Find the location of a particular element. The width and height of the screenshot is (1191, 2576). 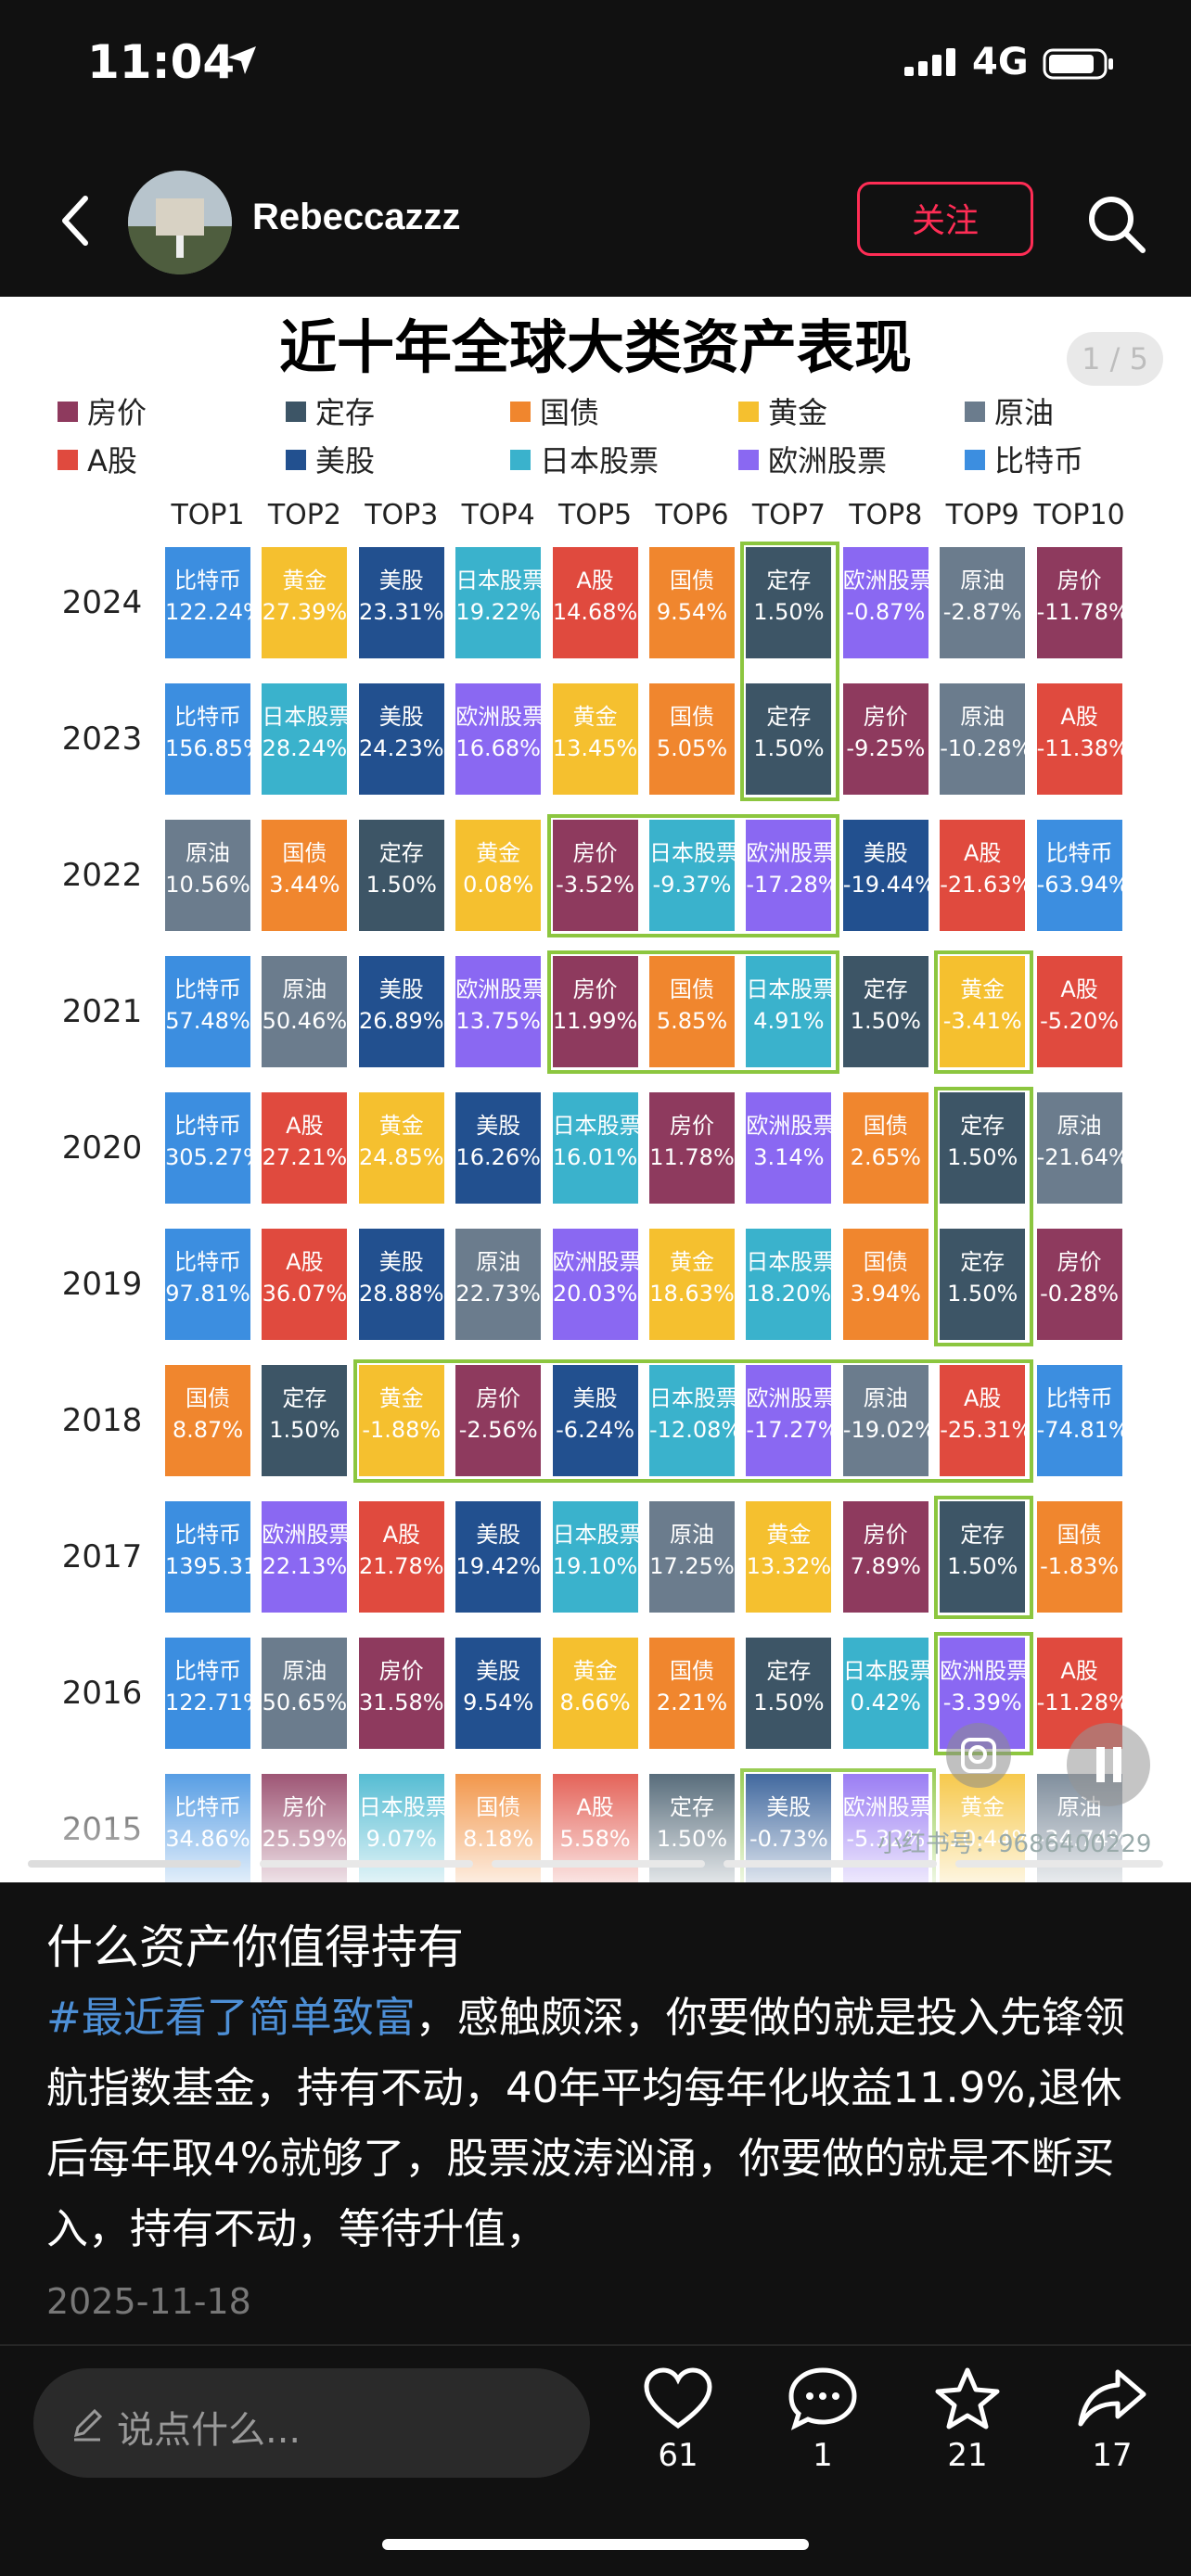

table-cell: 原油 22.73% is located at coordinates (499, 1284).